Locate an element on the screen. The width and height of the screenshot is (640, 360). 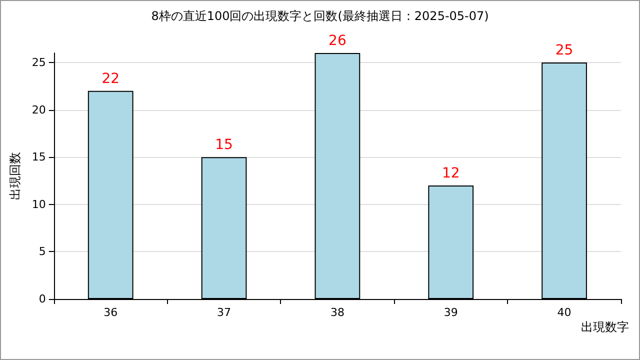
y-tick-label: 25 is located at coordinates (39, 62).